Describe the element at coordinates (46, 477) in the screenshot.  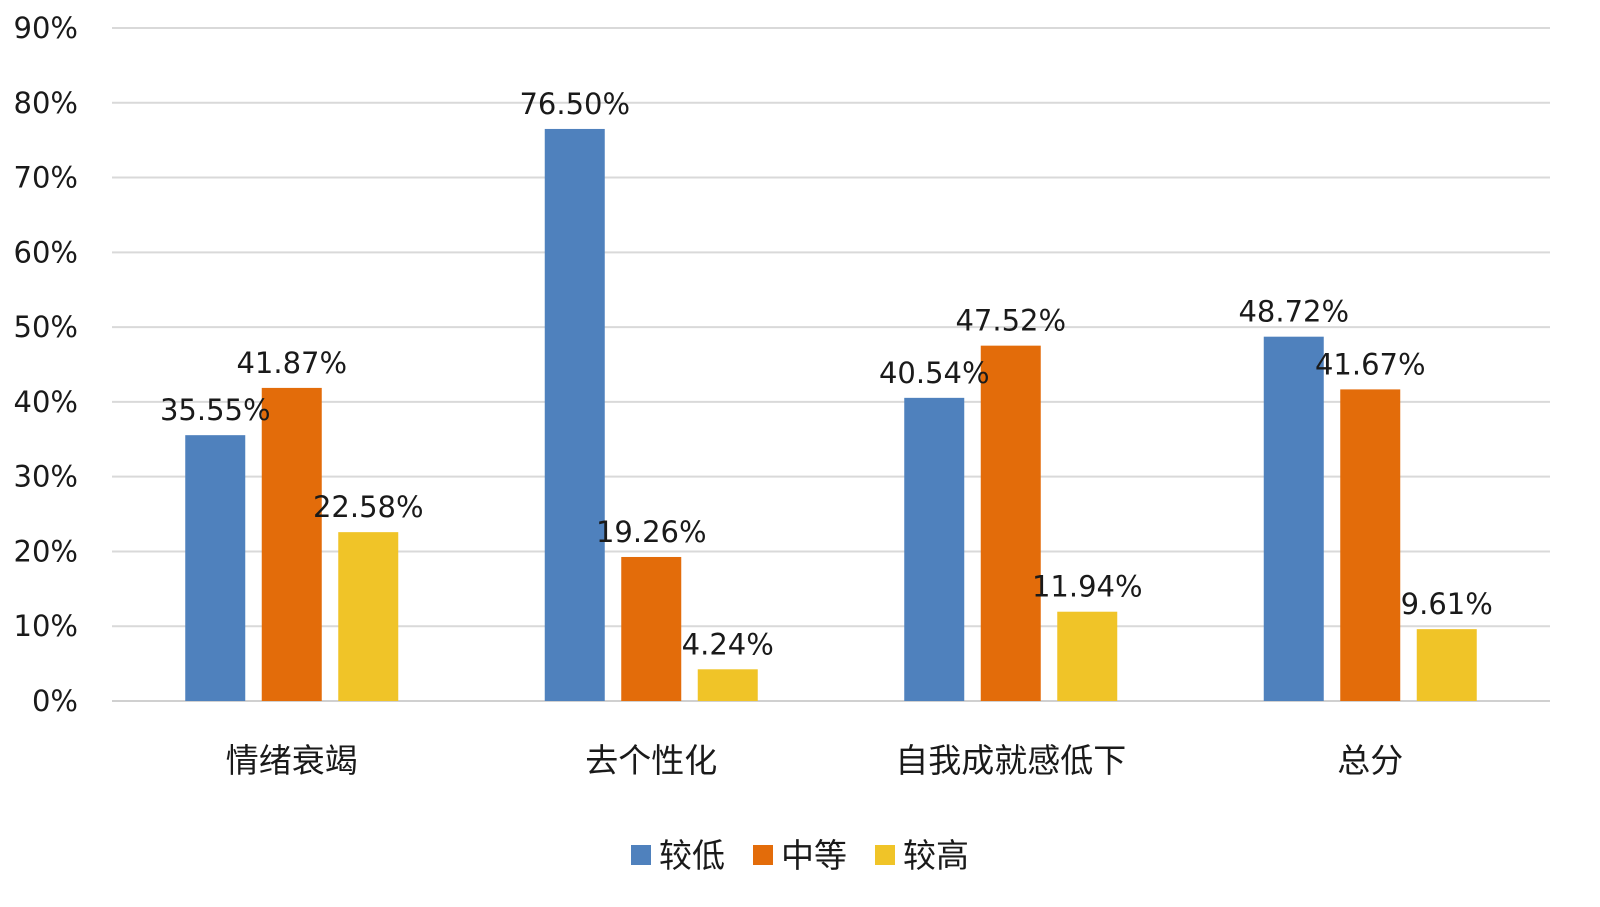
I see `y-tick-label: 30%` at that location.